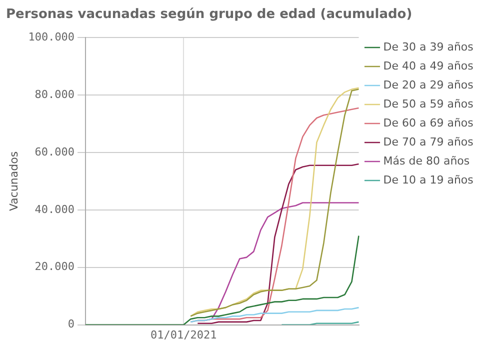 The width and height of the screenshot is (479, 350). I want to click on legend-label: De 20 a 29 años, so click(428, 85).